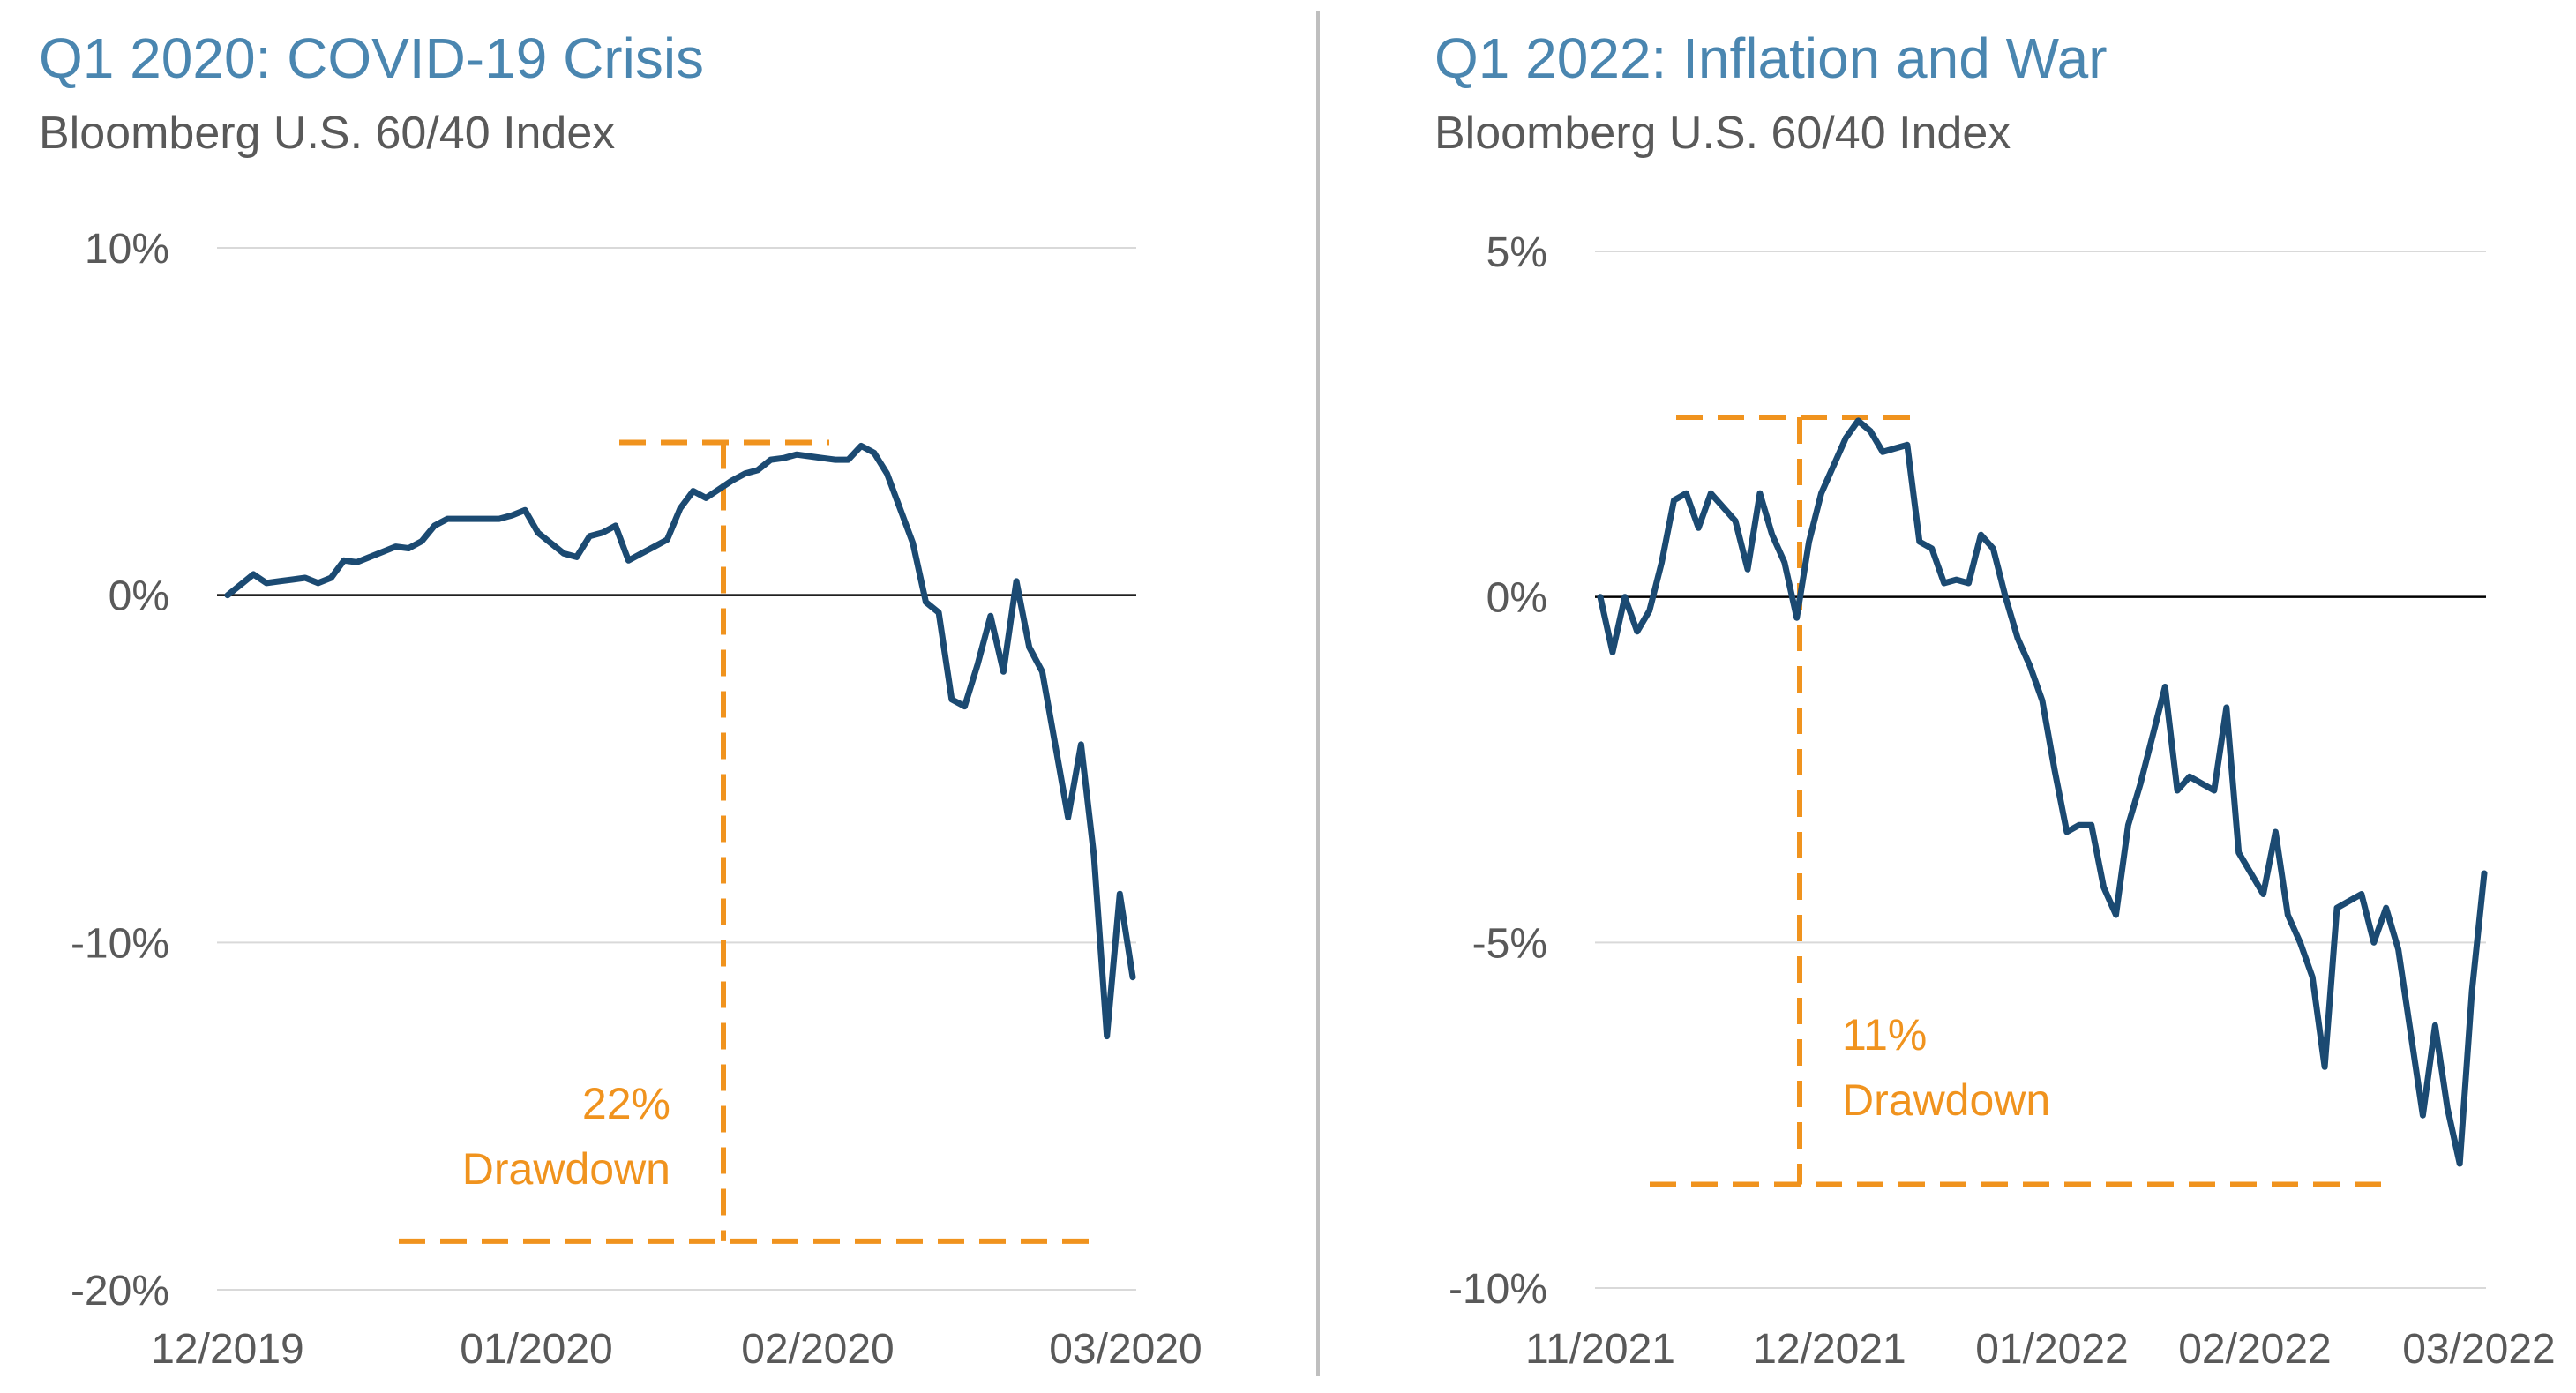  Describe the element at coordinates (120, 1291) in the screenshot. I see `y-tick-label: -20%` at that location.